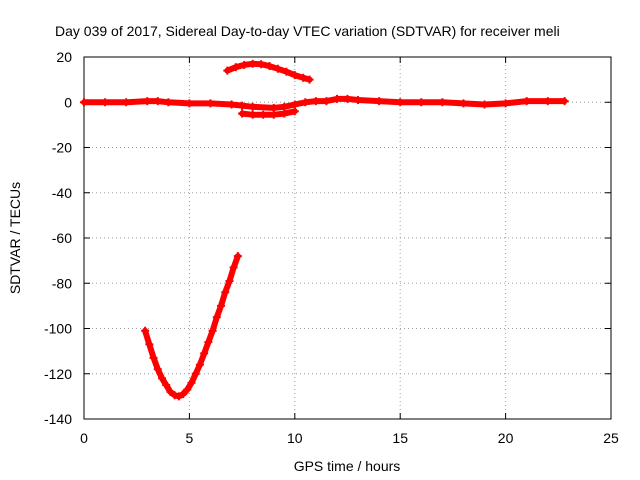  Describe the element at coordinates (506, 438) in the screenshot. I see `x-tick-label: 20` at that location.